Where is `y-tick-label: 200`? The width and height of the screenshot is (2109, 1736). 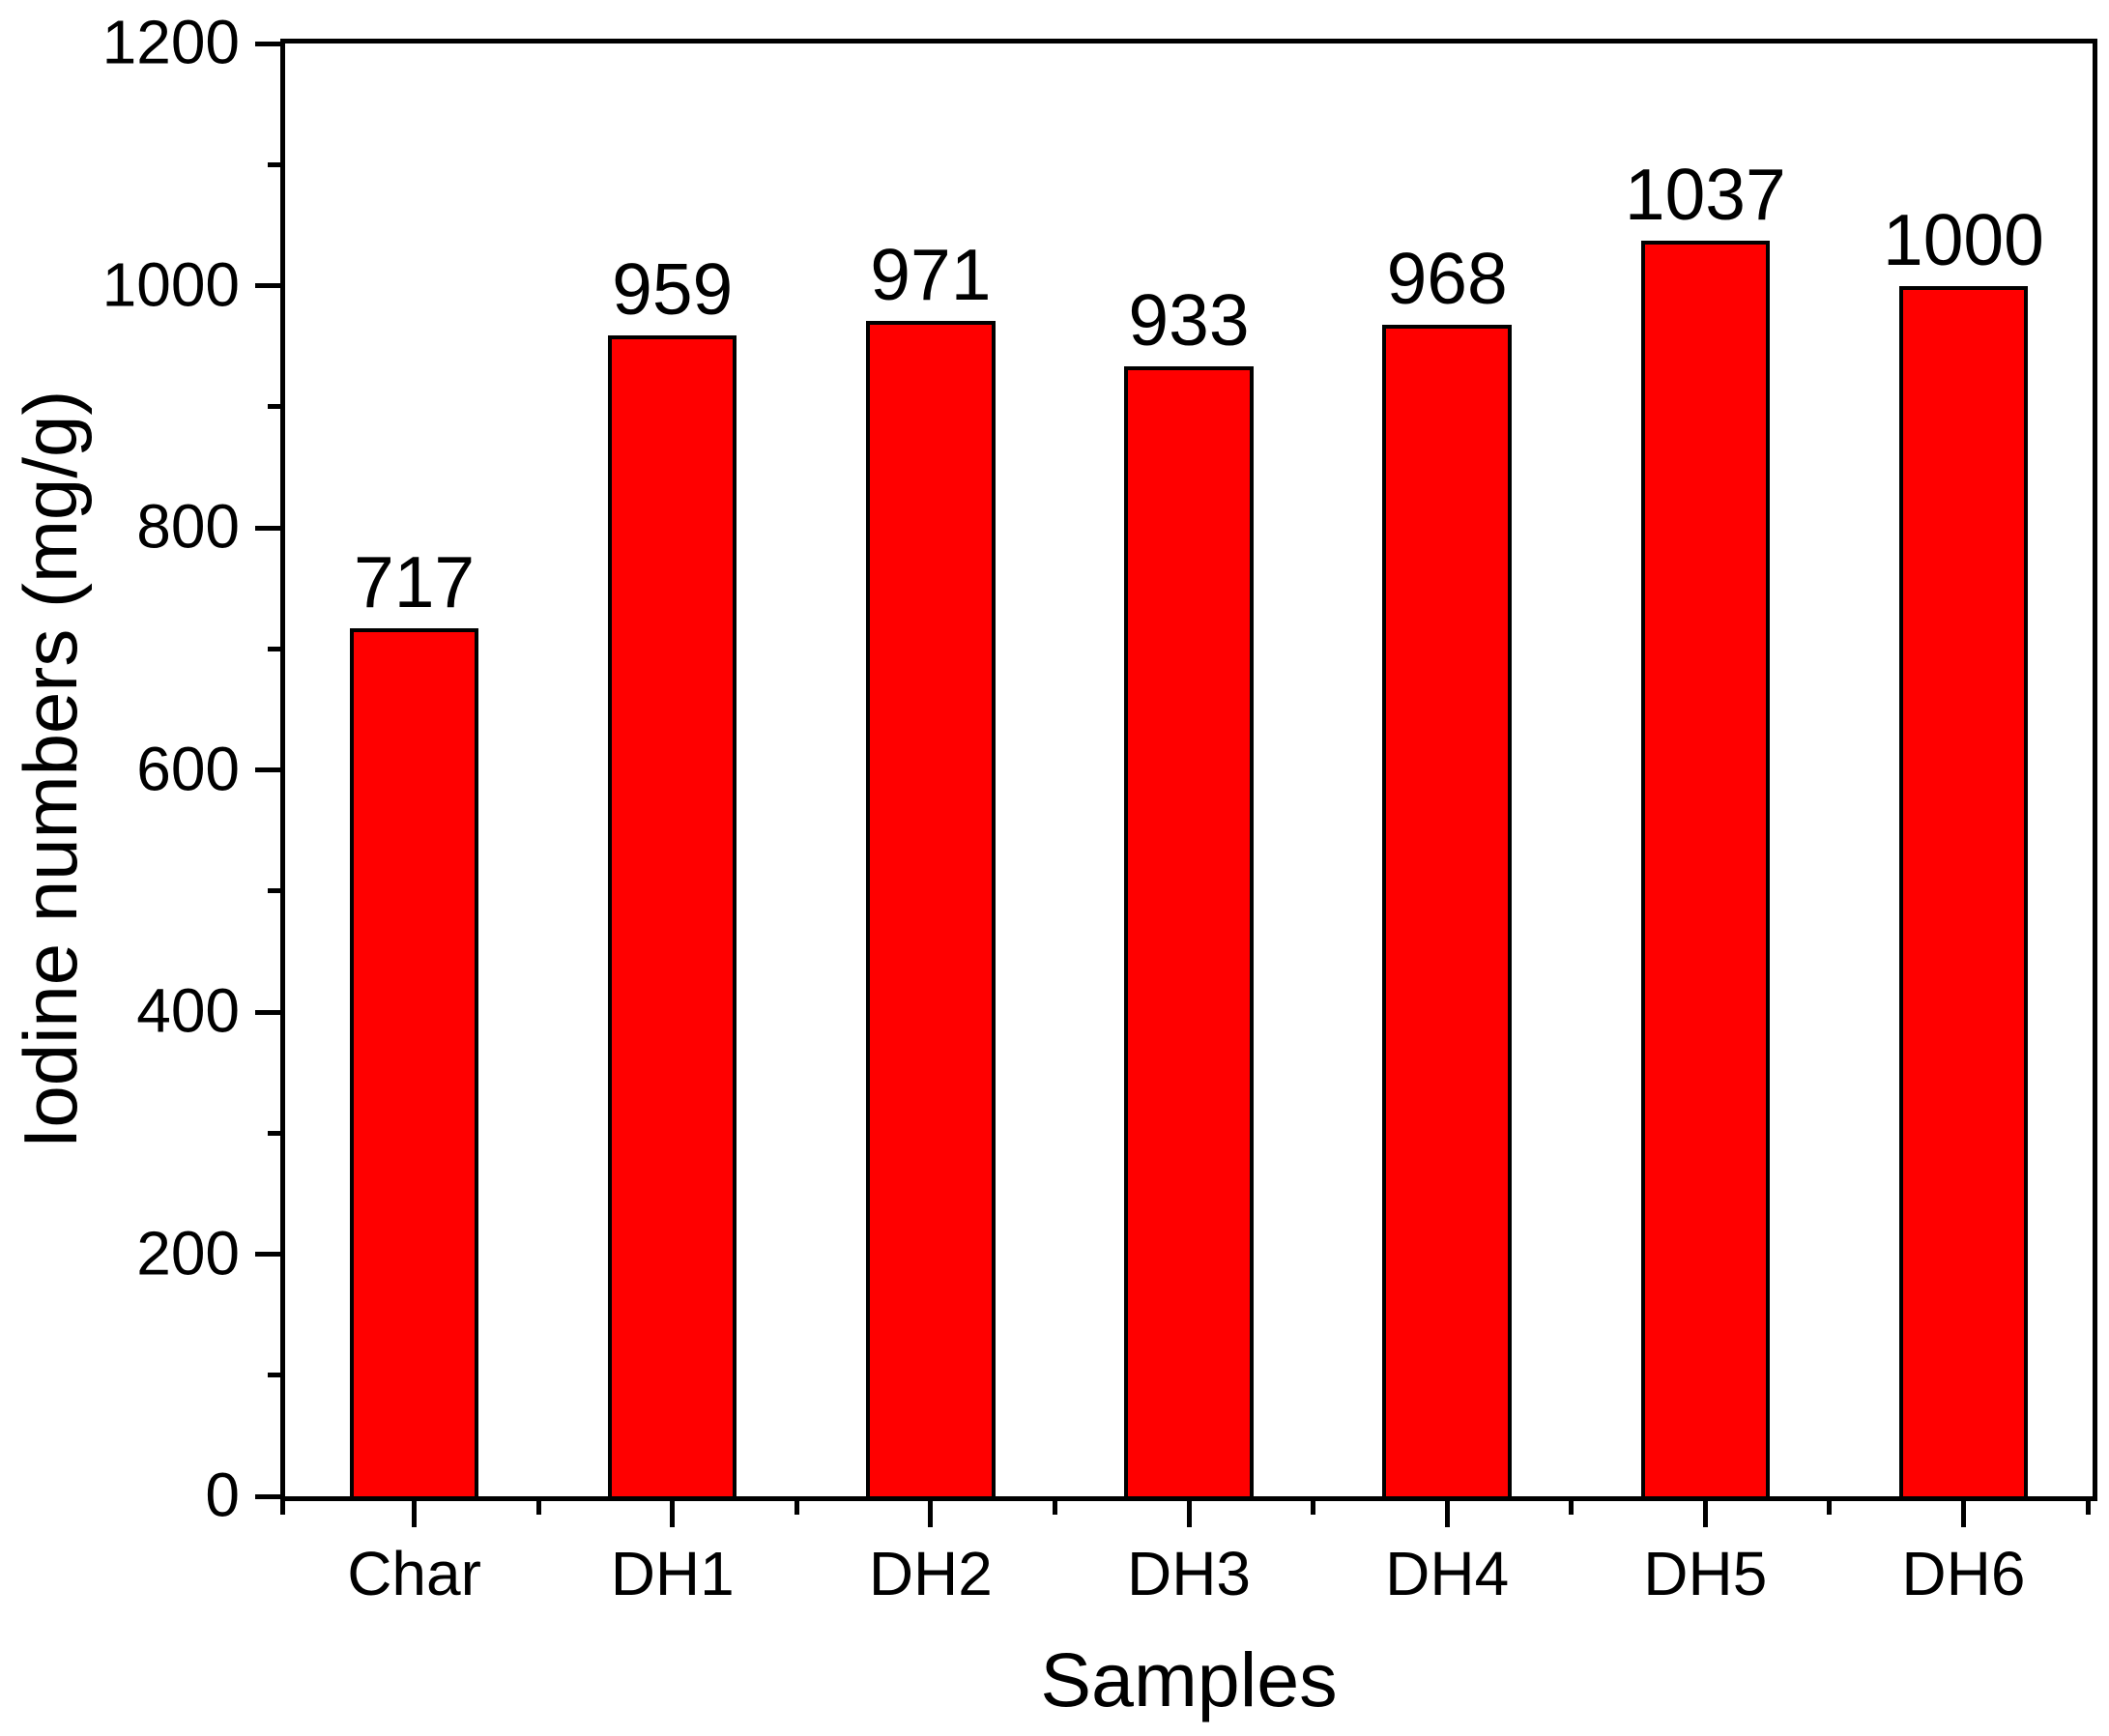
y-tick-label: 200 is located at coordinates (188, 1253).